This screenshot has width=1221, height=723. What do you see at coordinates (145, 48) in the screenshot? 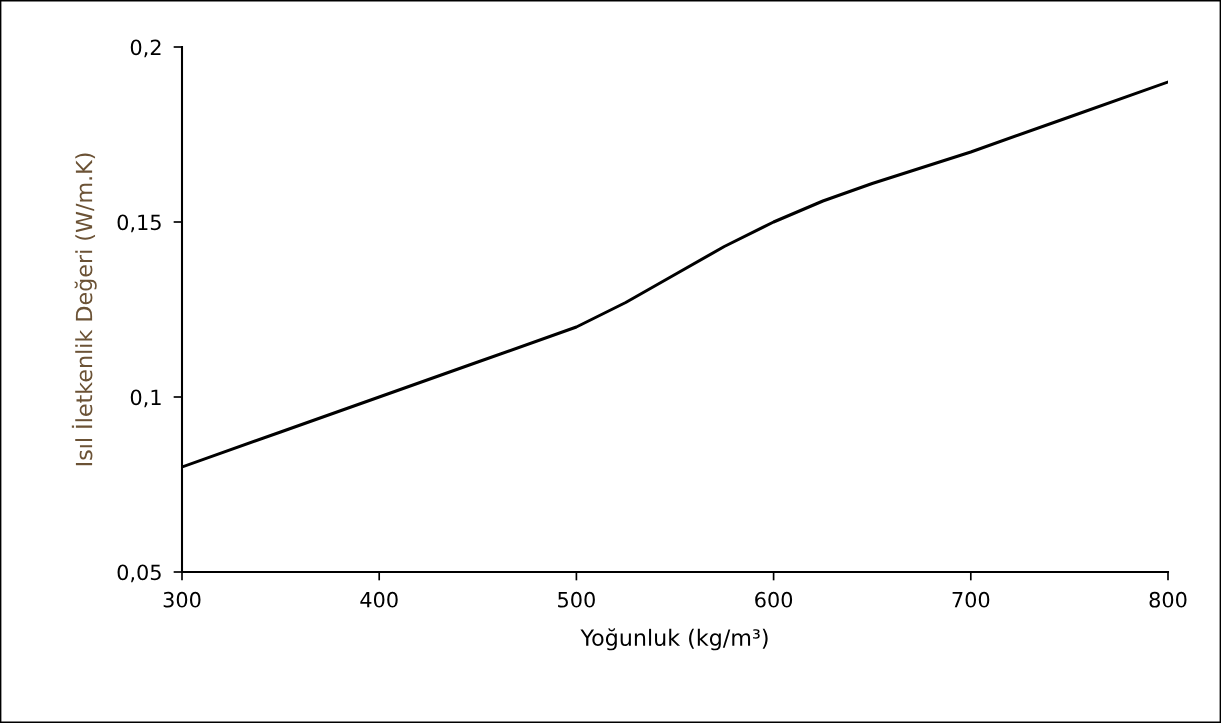
I see `y-tick-label: 0,2` at bounding box center [145, 48].